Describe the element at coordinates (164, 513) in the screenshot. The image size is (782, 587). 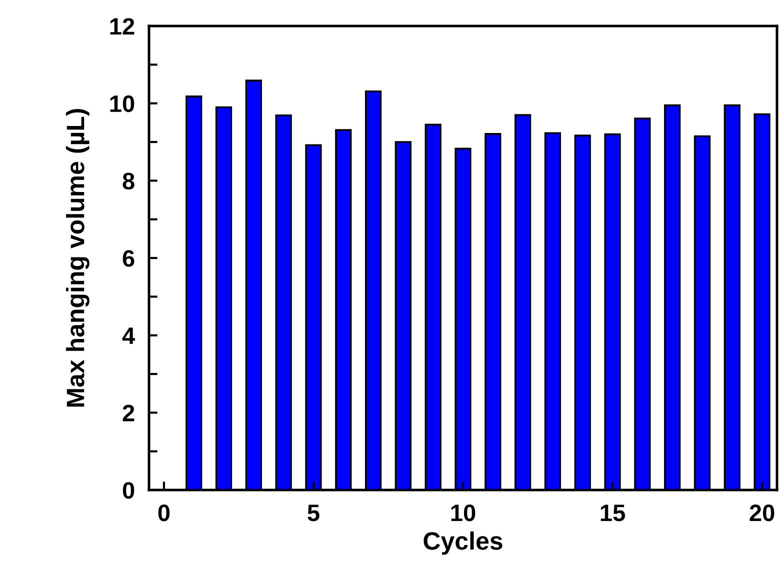
I see `x-tick-label: 0` at that location.